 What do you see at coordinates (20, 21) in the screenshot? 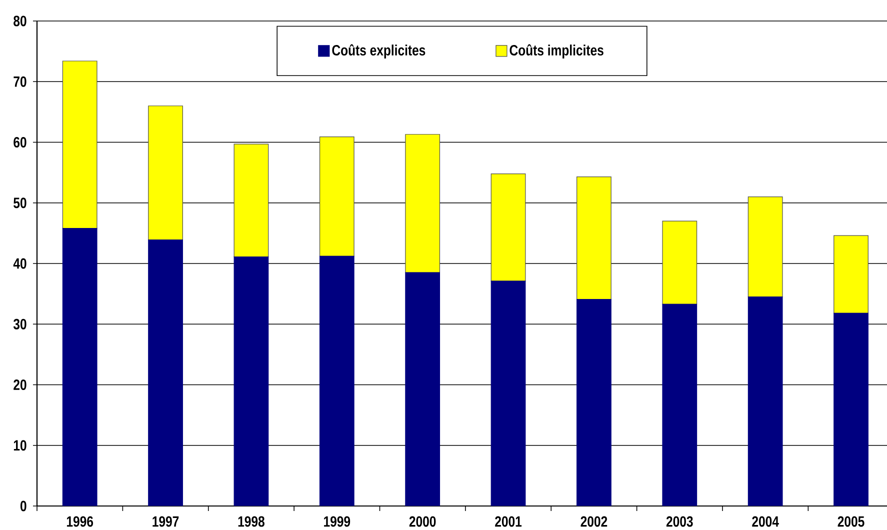
I see `y-tick-label: 80` at bounding box center [20, 21].